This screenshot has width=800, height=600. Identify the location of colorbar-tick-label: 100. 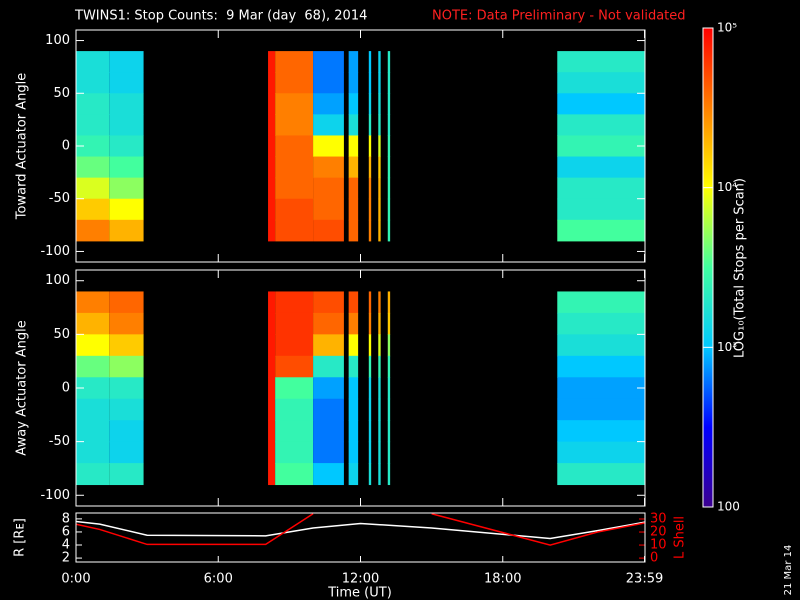
(728, 507).